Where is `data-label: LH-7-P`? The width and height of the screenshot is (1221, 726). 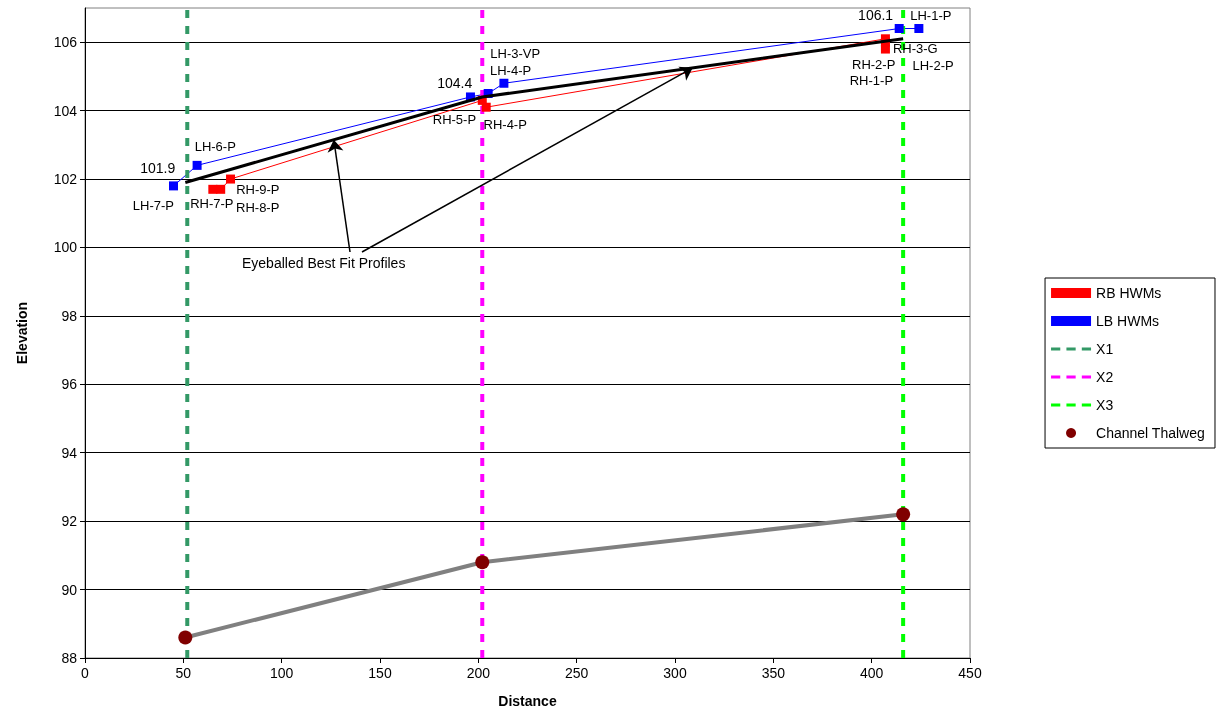 data-label: LH-7-P is located at coordinates (153, 205).